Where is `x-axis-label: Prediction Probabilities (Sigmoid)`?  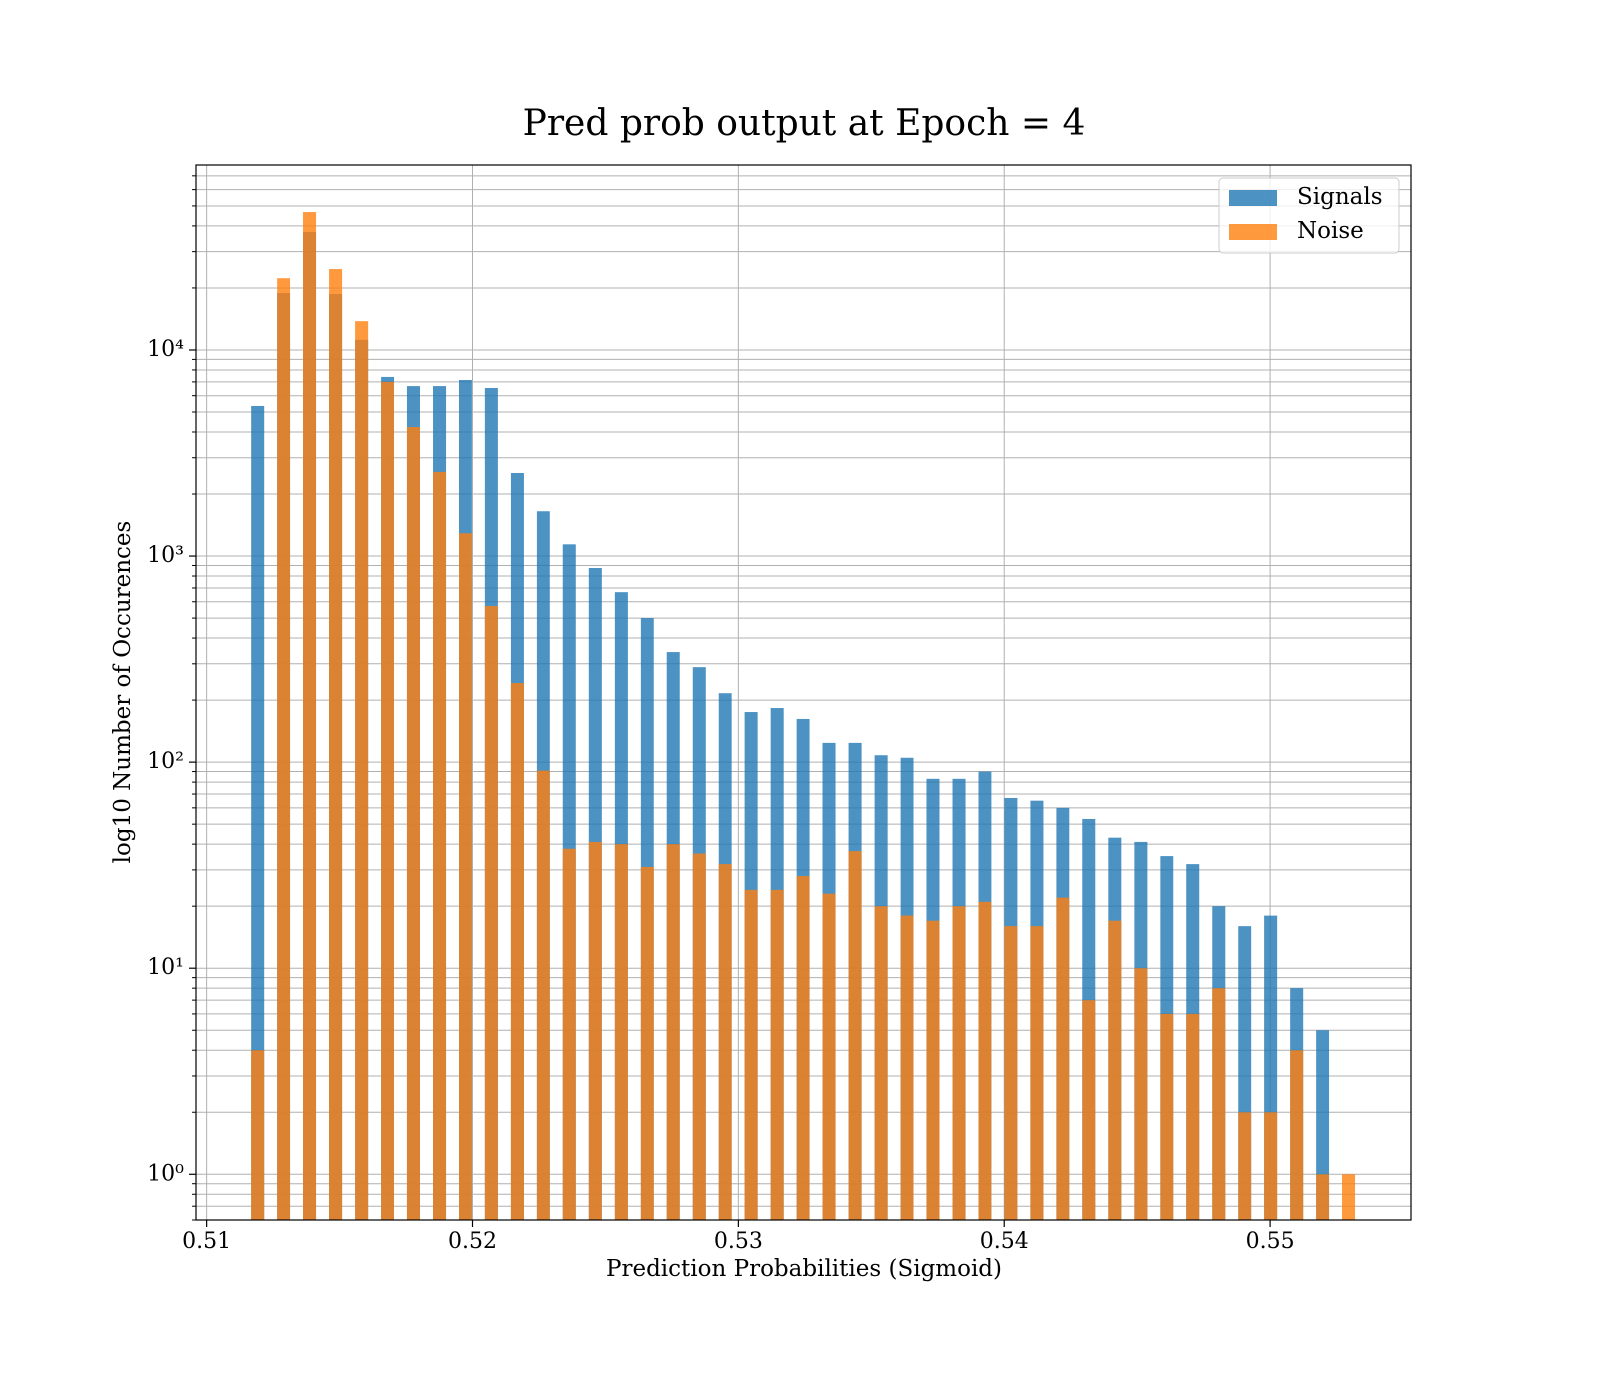
x-axis-label: Prediction Probabilities (Sigmoid) is located at coordinates (804, 1269).